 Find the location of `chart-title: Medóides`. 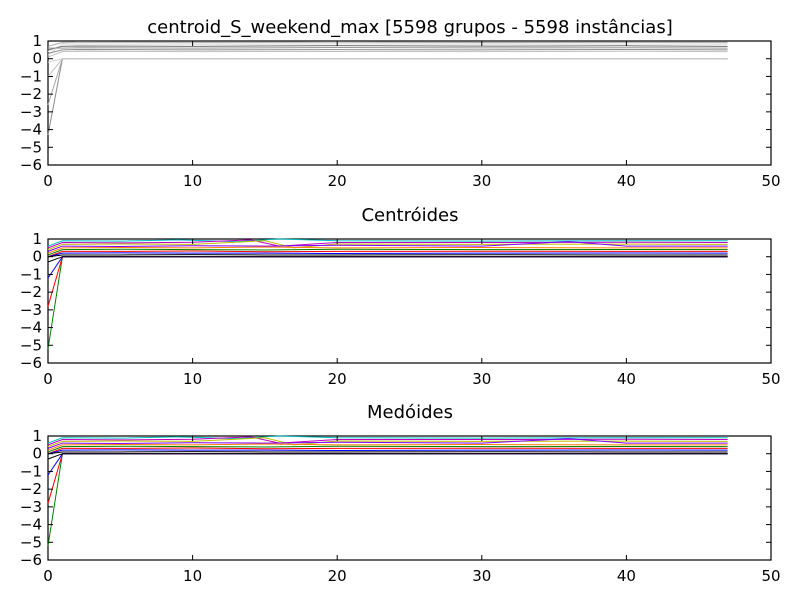

chart-title: Medóides is located at coordinates (410, 412).